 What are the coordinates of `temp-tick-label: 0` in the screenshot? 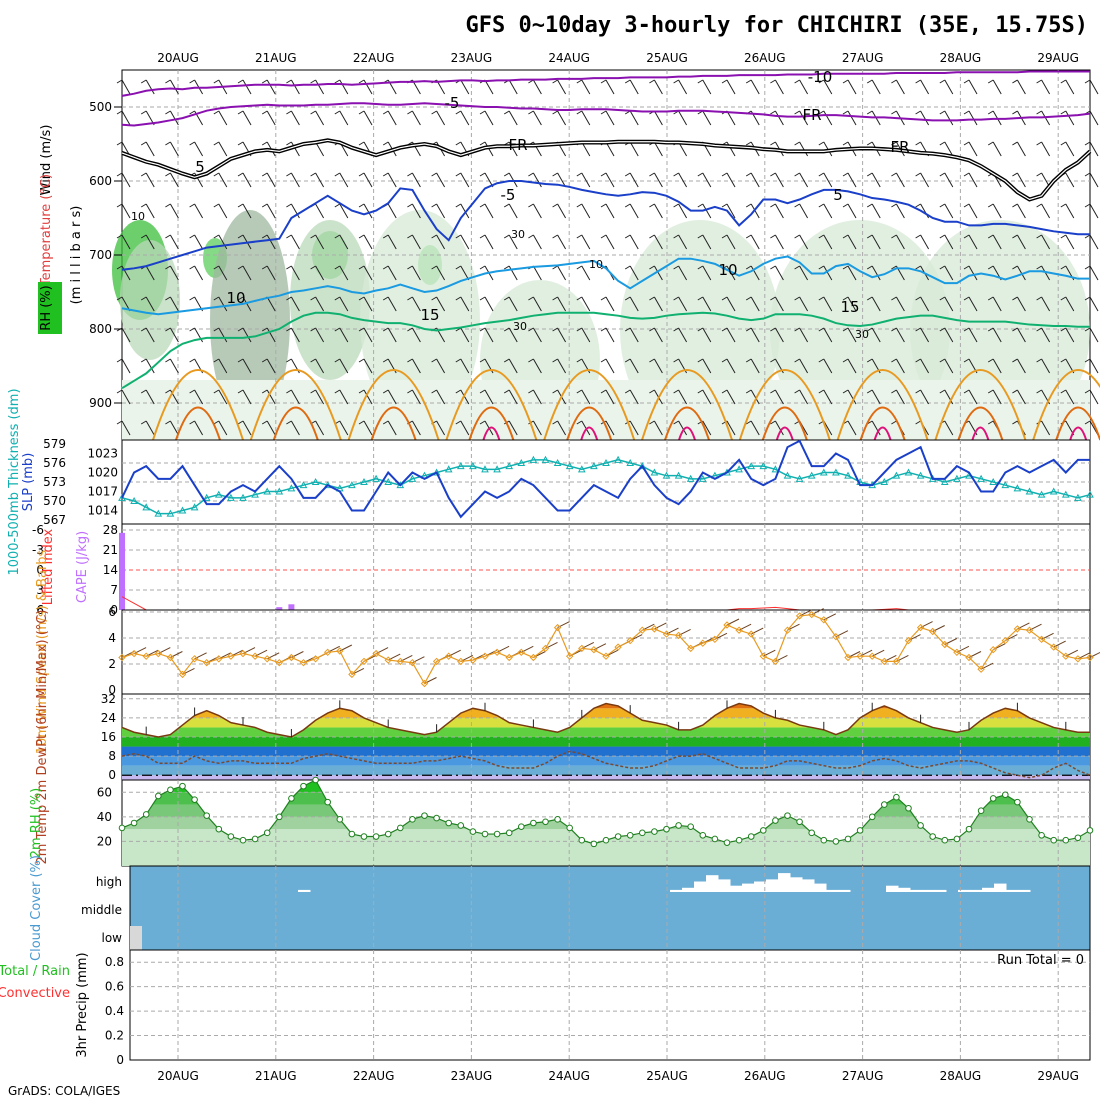 It's located at (112, 775).